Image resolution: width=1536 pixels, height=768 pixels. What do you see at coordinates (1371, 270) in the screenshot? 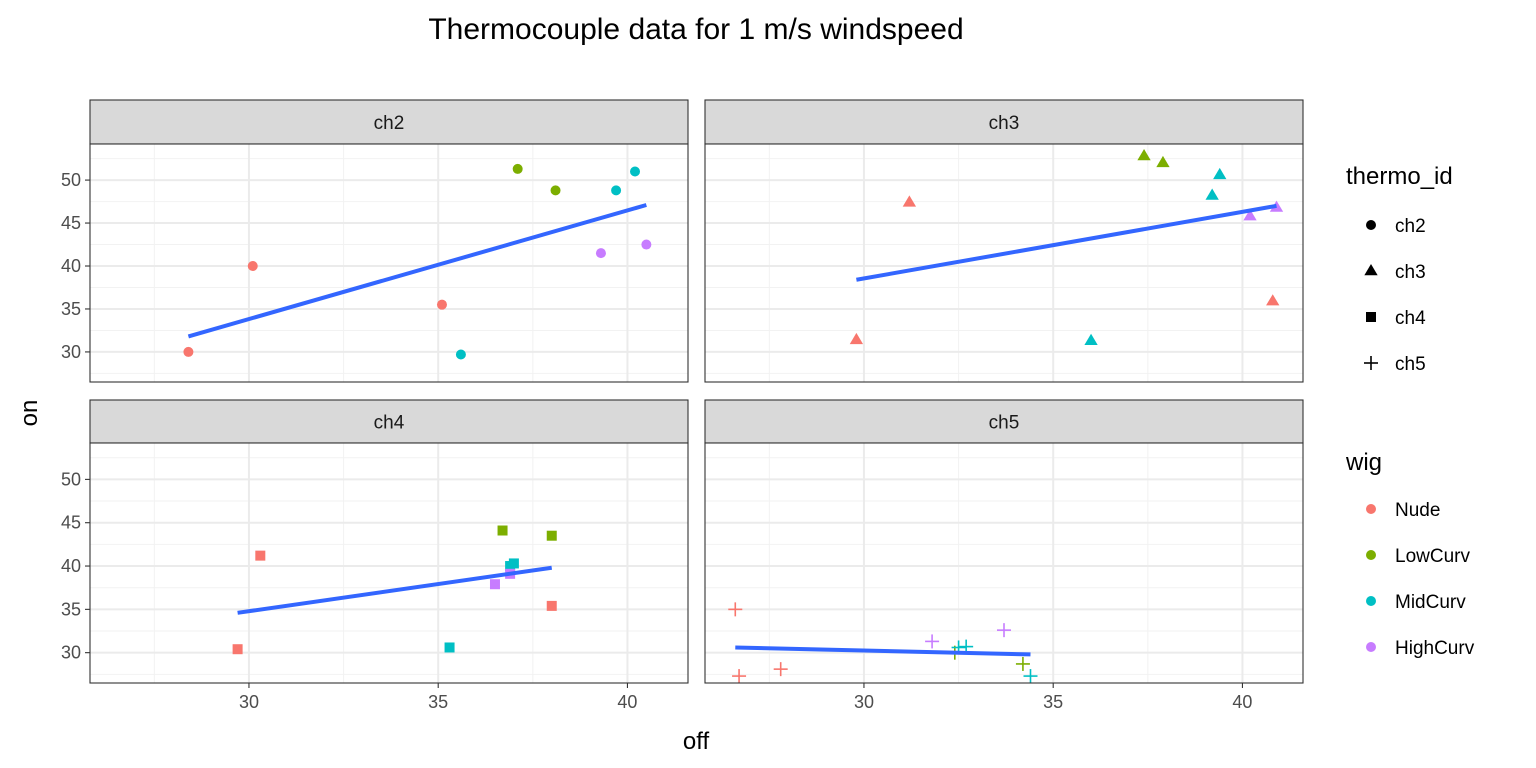
I see `legend-key-ch3` at bounding box center [1371, 270].